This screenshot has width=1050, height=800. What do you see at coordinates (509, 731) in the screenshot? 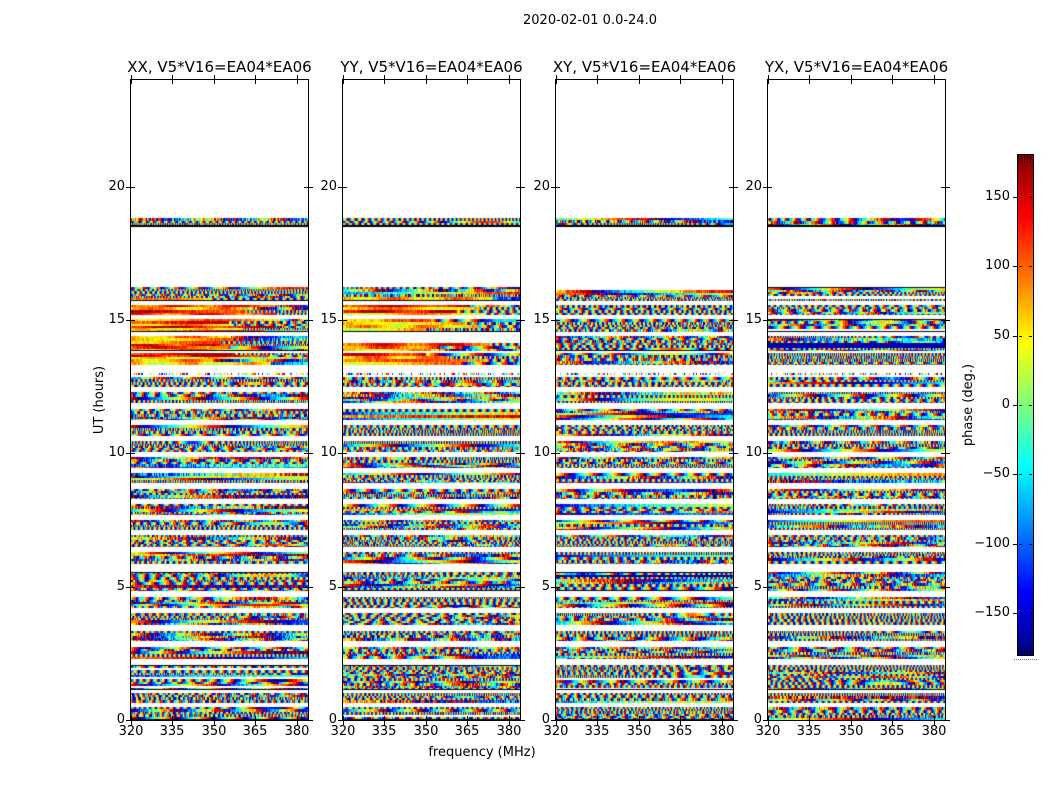
I see `x-tick-label-yy-380: 380` at bounding box center [509, 731].